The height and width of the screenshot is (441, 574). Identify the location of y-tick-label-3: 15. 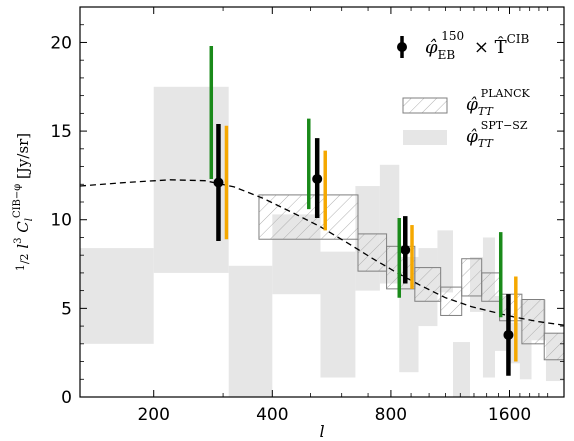
(61, 132).